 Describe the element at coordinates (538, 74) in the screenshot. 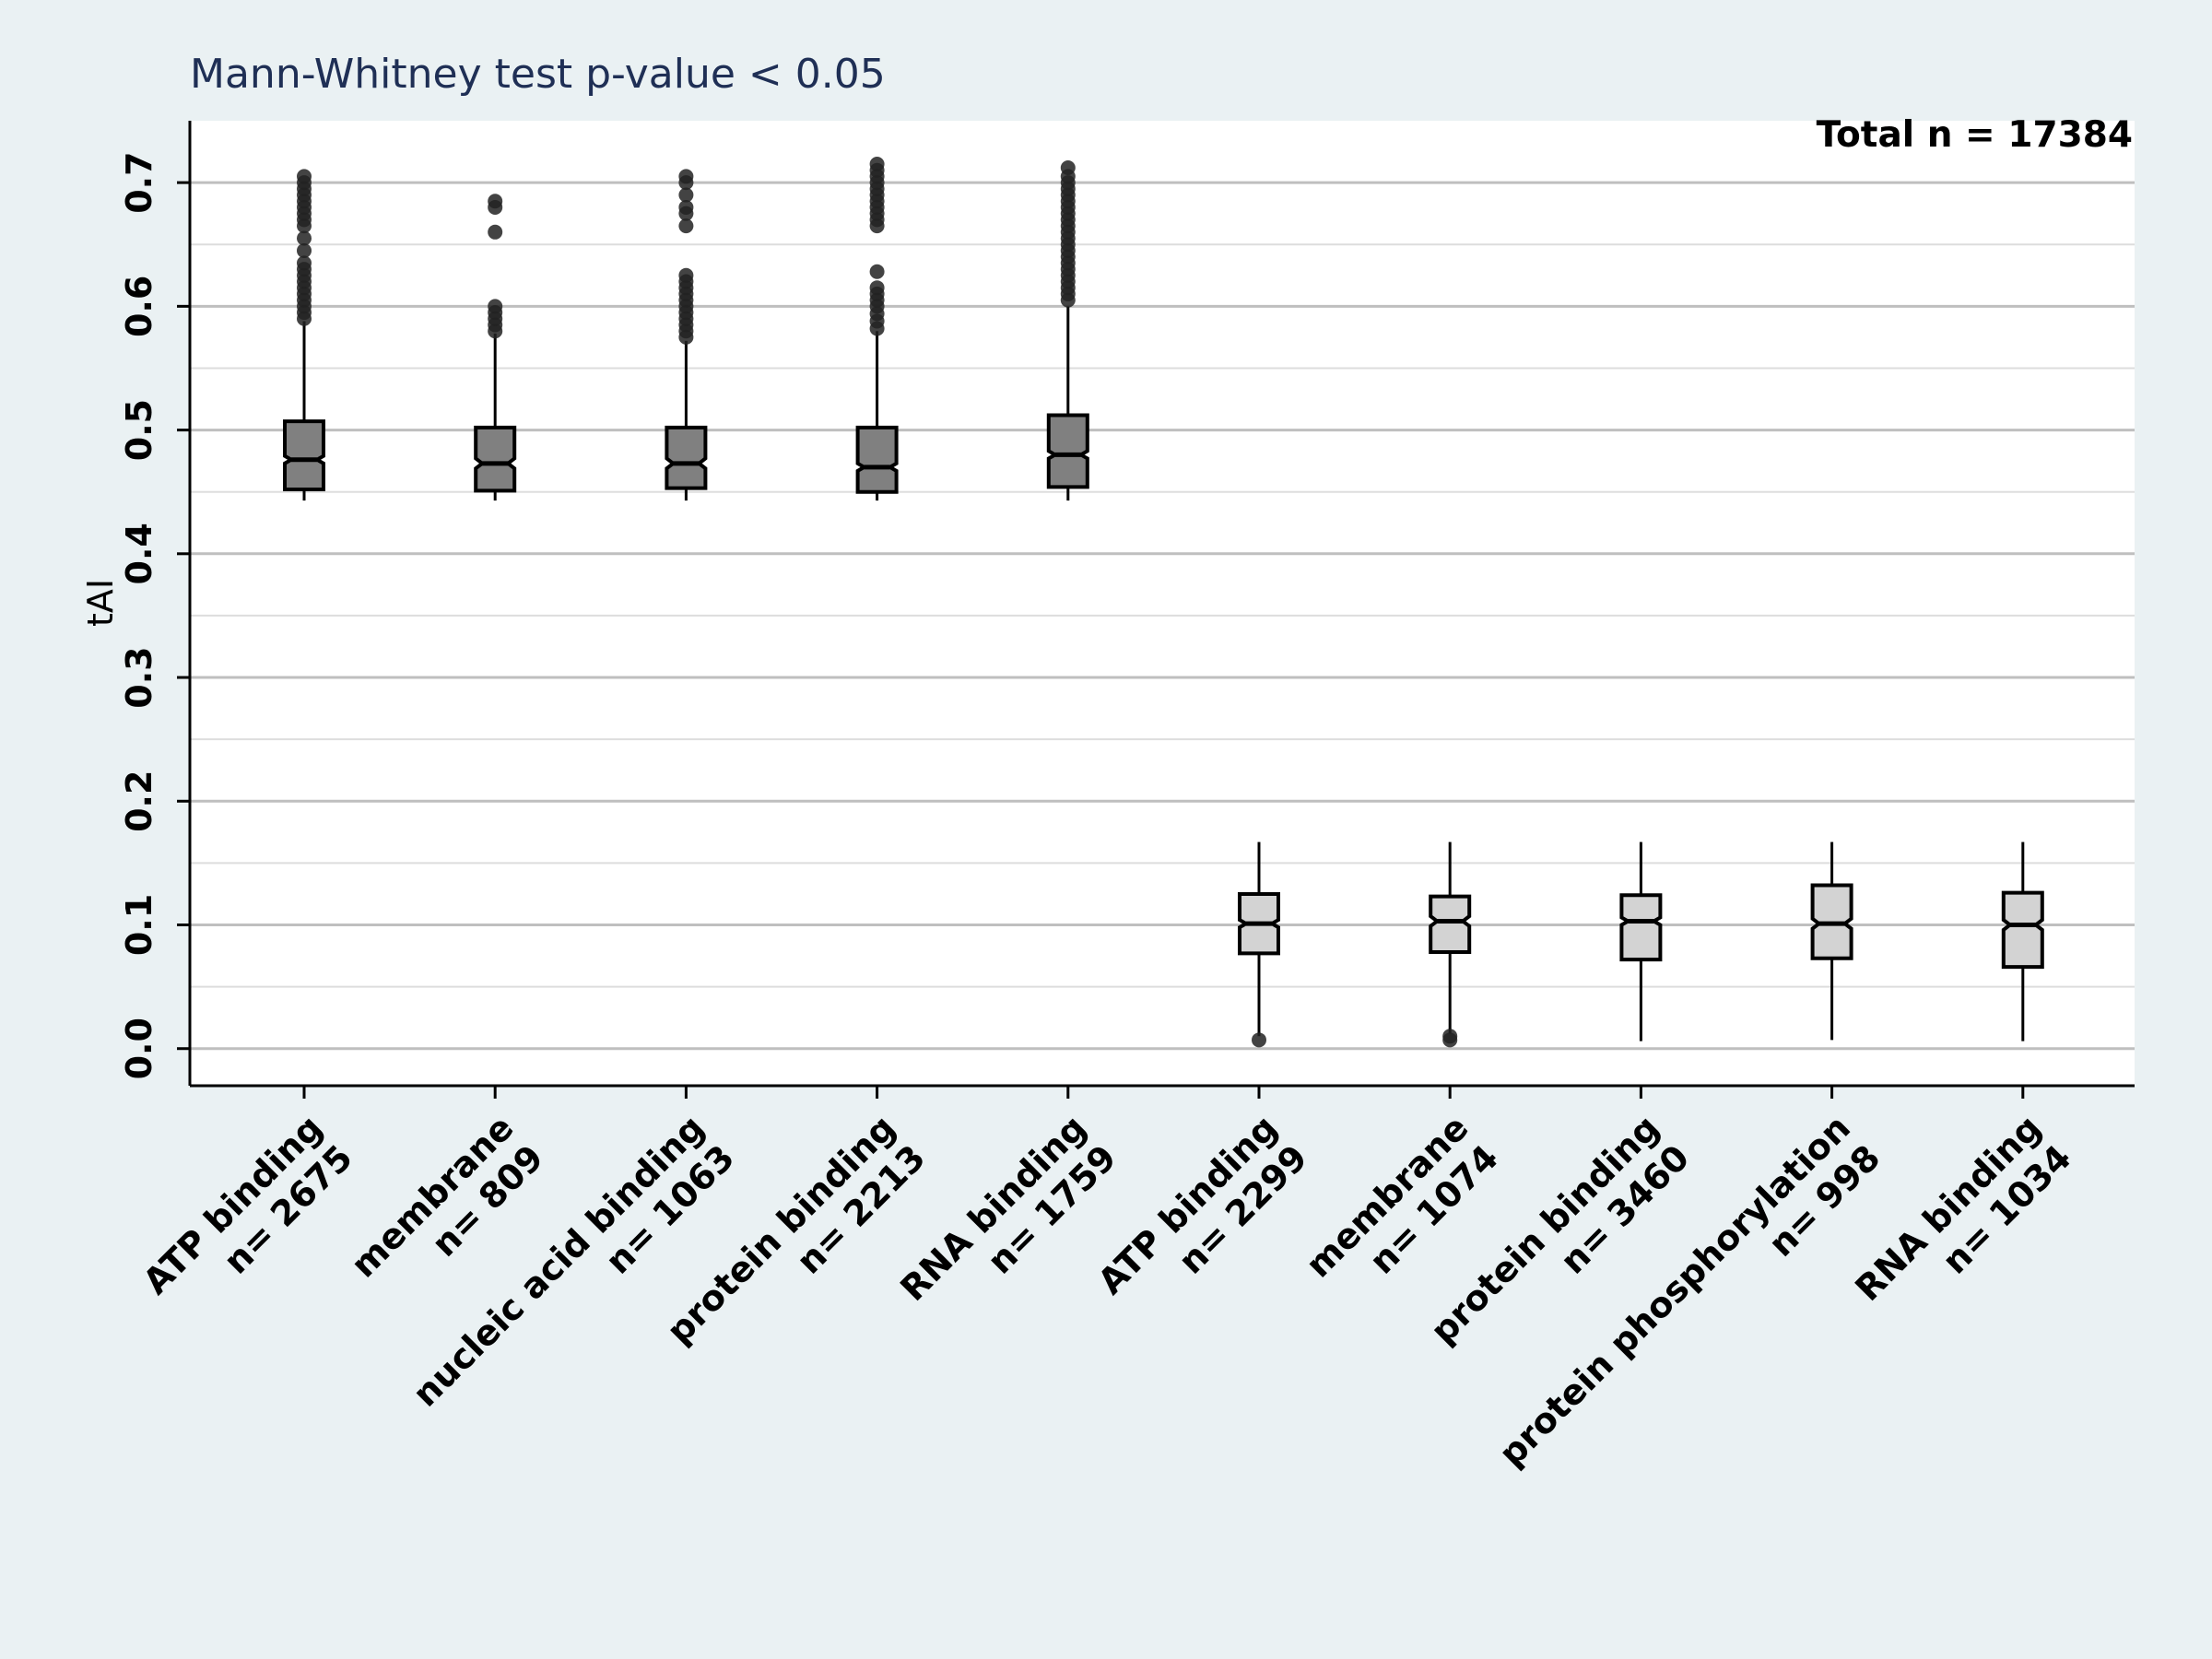

I see `chart-title: Mann-Whitney test p-value < 0.05` at that location.